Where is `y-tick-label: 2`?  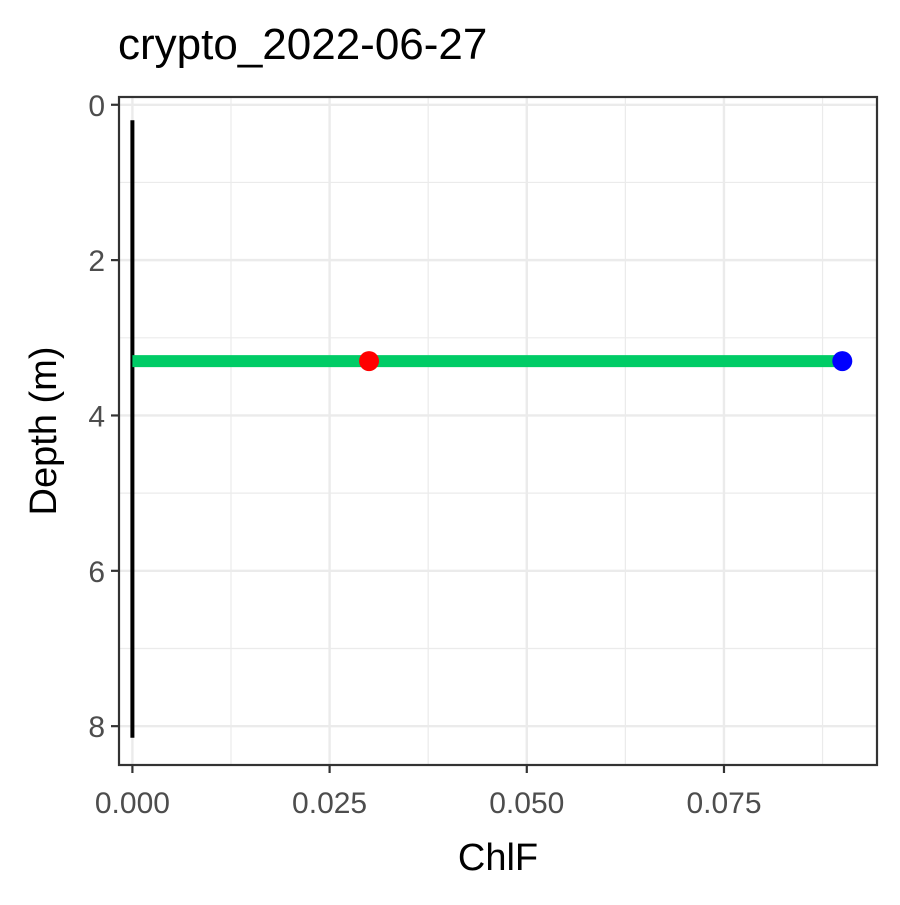
y-tick-label: 2 is located at coordinates (96, 261).